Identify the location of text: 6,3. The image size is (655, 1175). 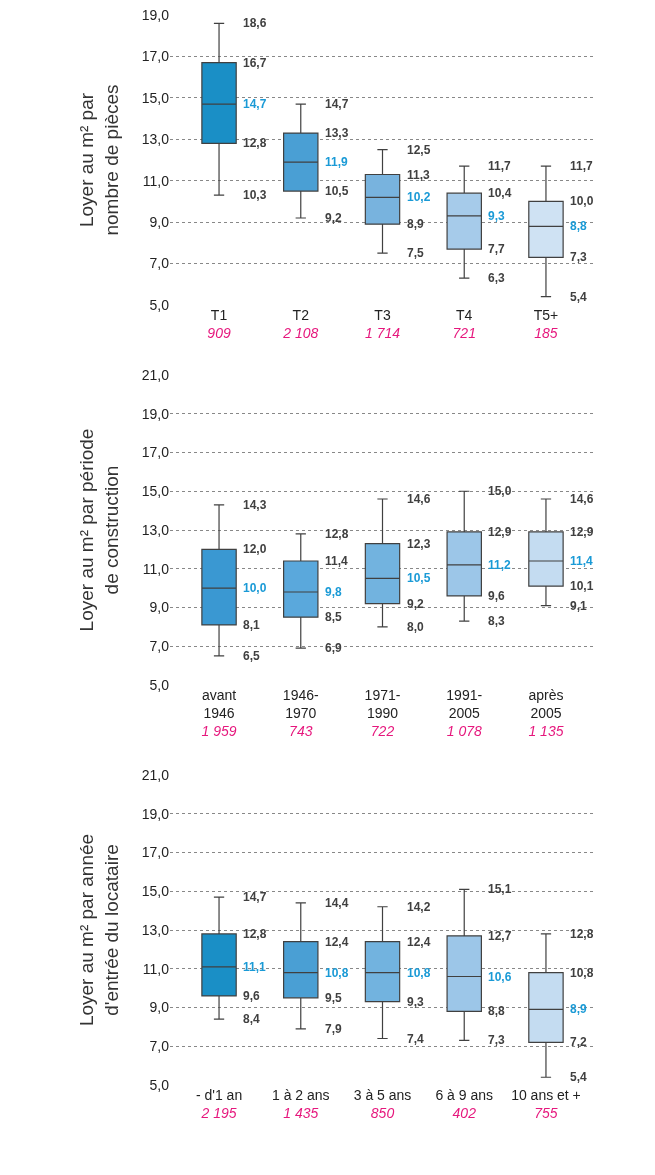
(496, 278).